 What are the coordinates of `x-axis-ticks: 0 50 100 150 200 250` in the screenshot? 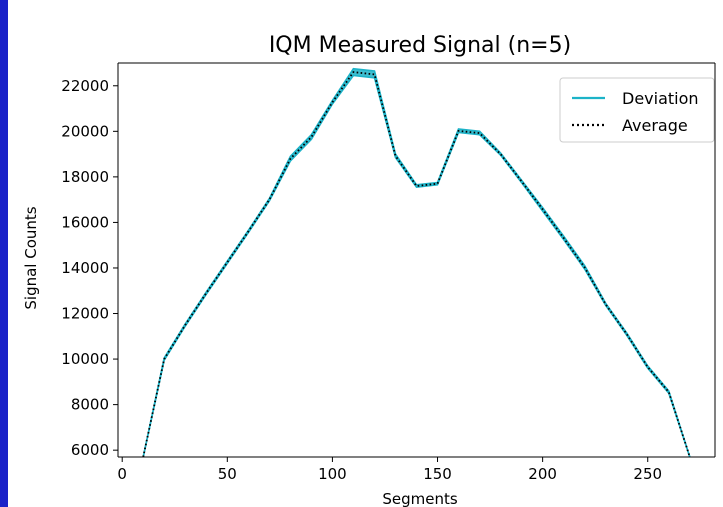 It's located at (389, 470).